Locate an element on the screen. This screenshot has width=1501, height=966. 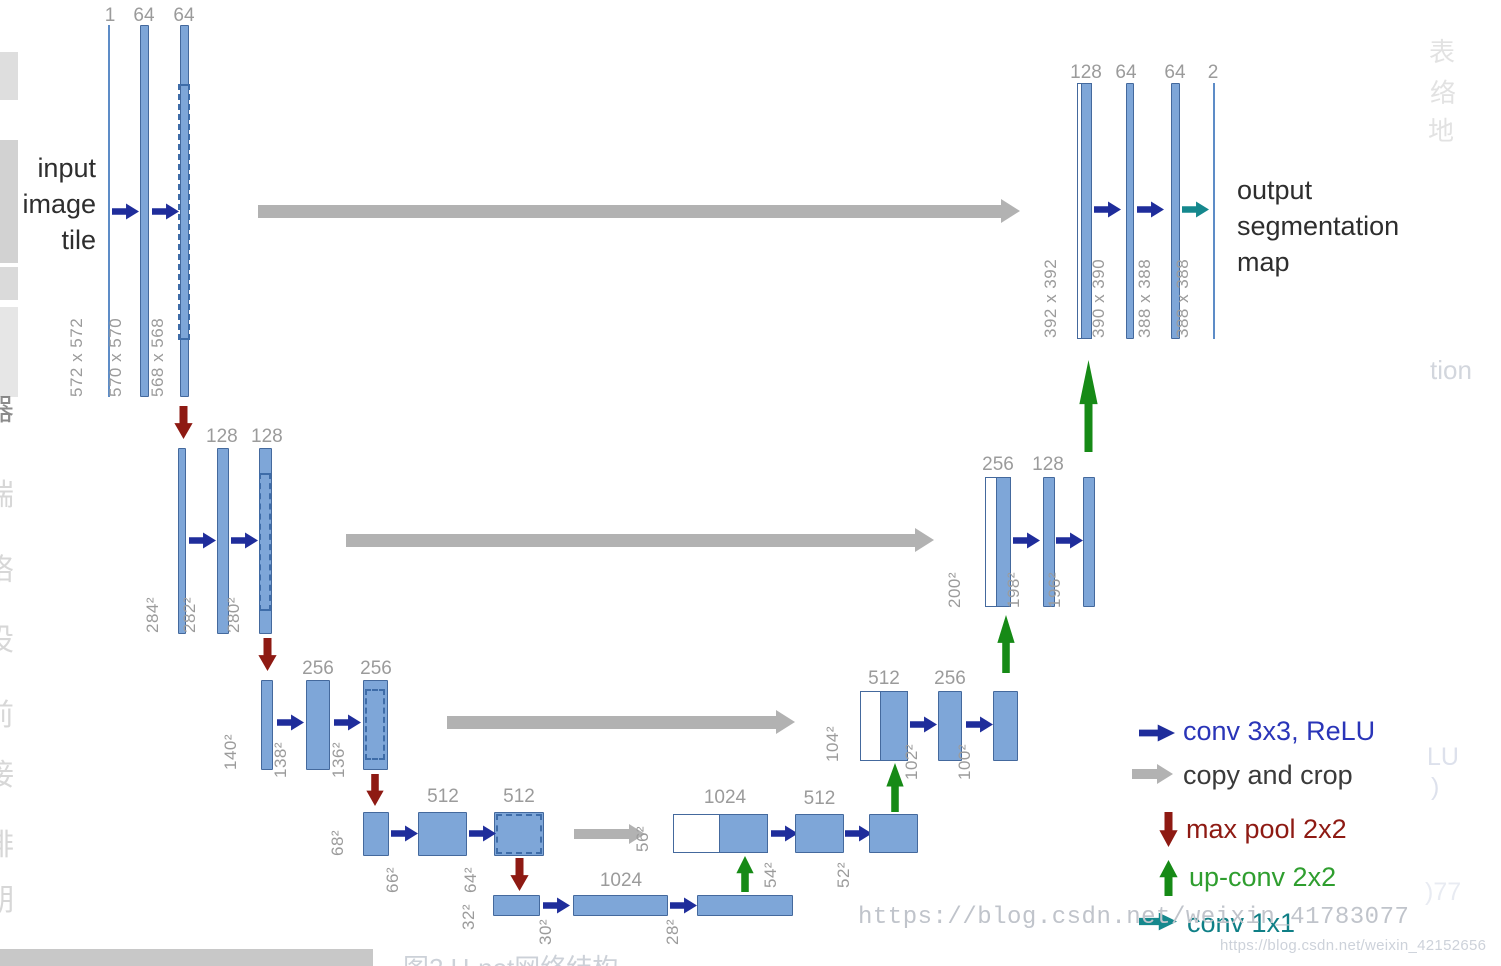
dimension-label: 104² is located at coordinates (832, 743).